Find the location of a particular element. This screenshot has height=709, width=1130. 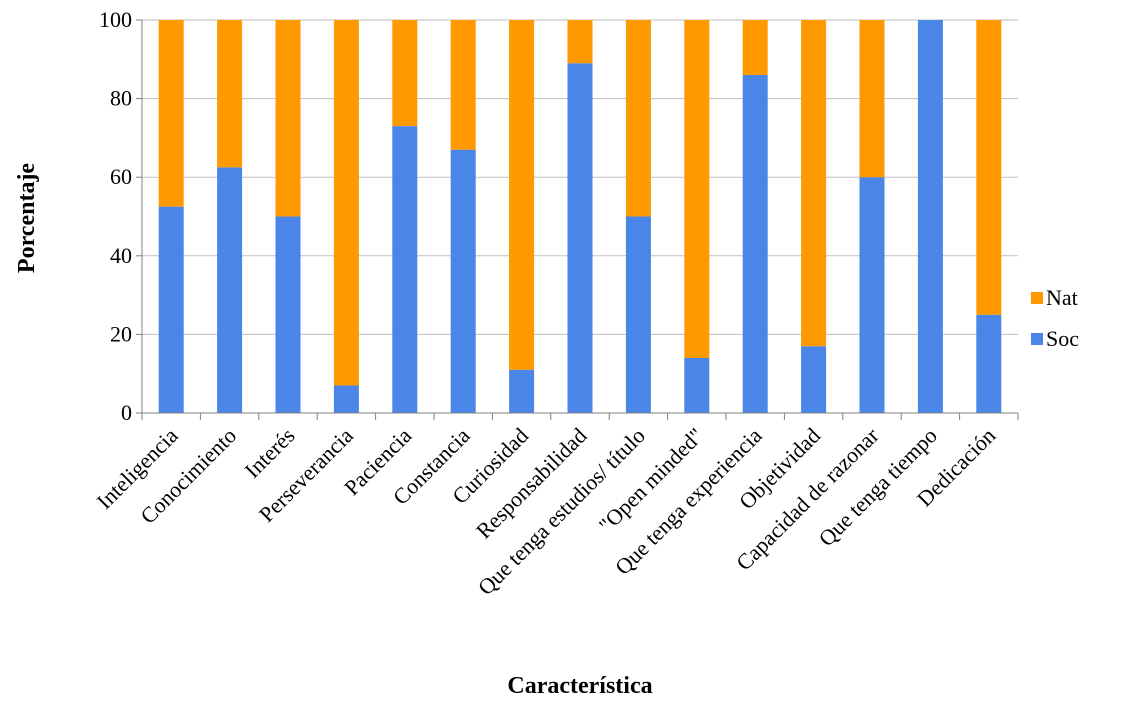

y-tick-label: 0 is located at coordinates (126, 412).